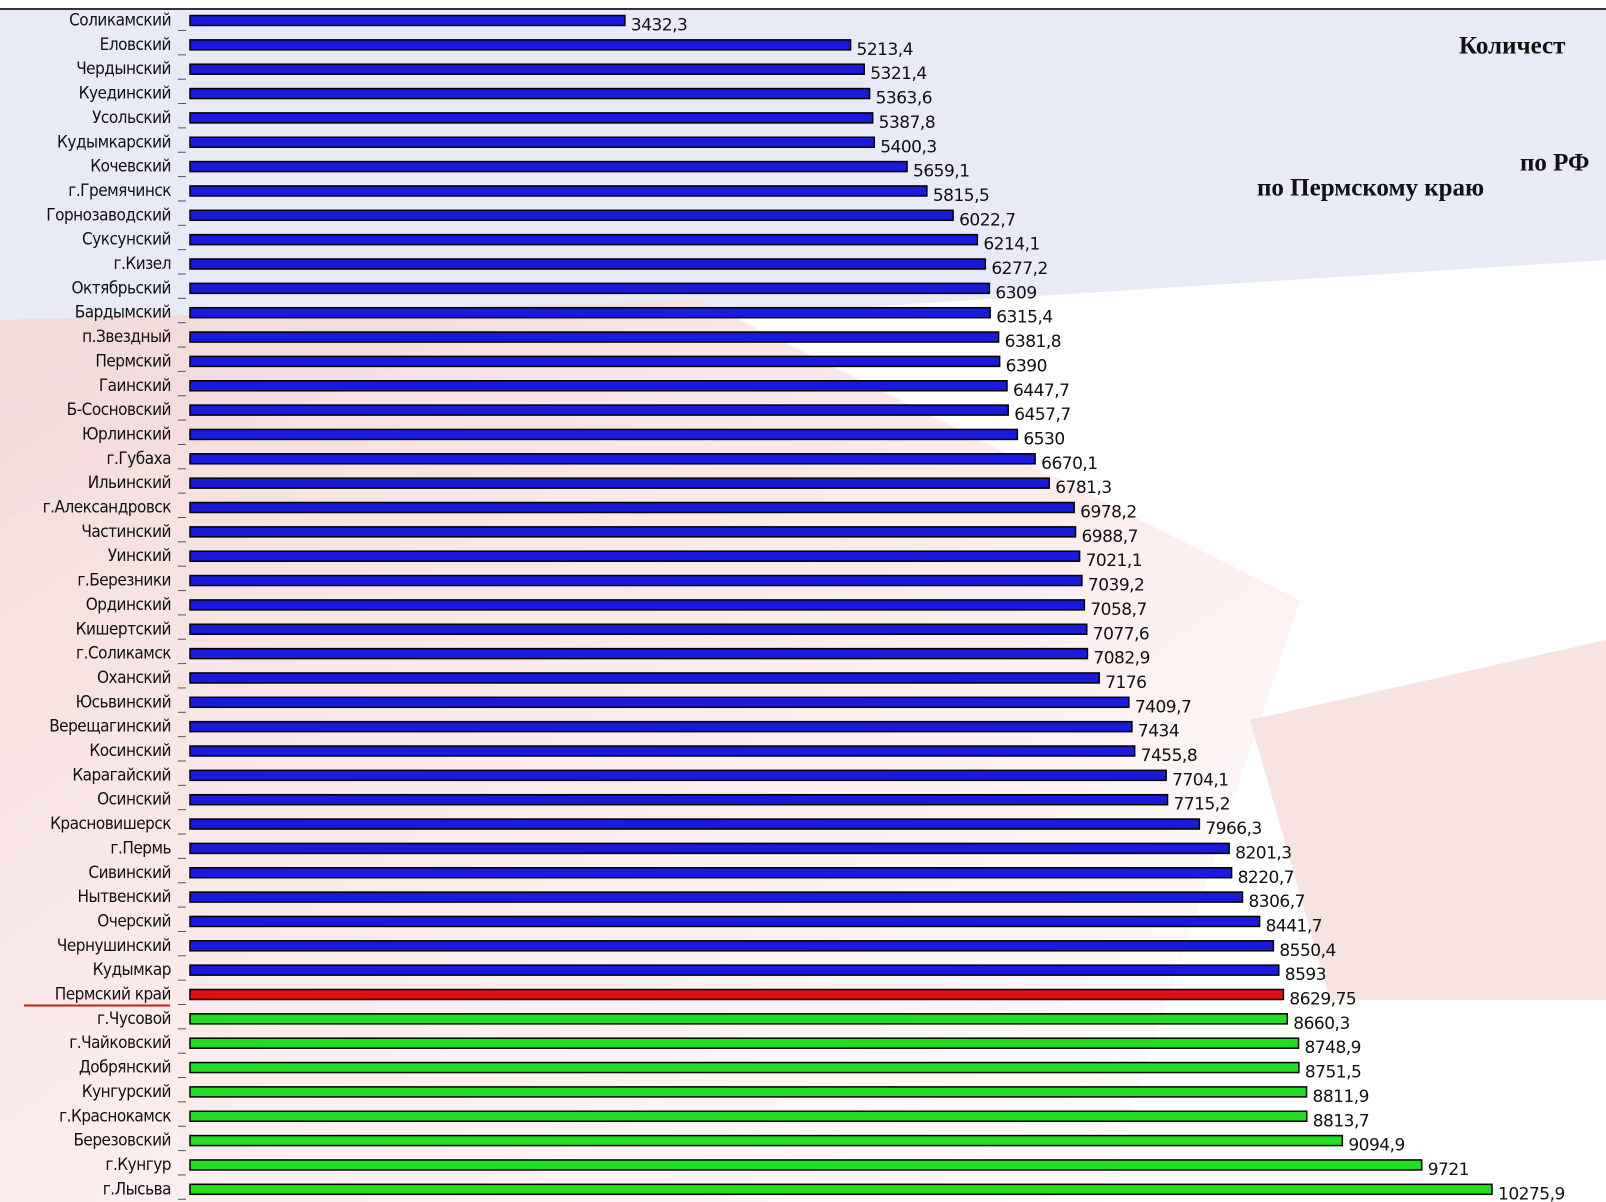  I want to click on category-label: Суксунский, so click(126, 240).